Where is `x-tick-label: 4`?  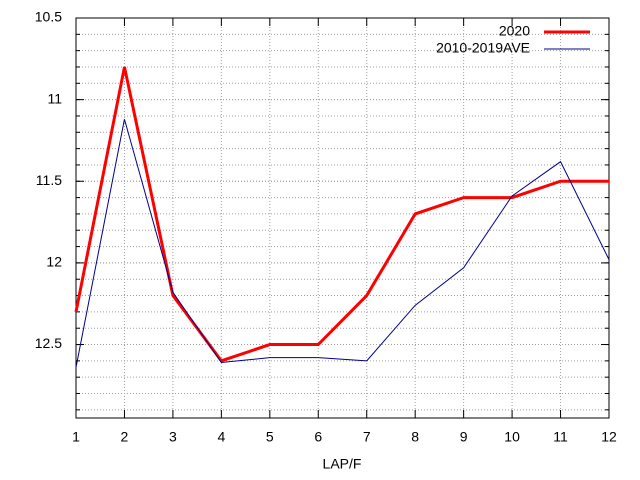 x-tick-label: 4 is located at coordinates (221, 437).